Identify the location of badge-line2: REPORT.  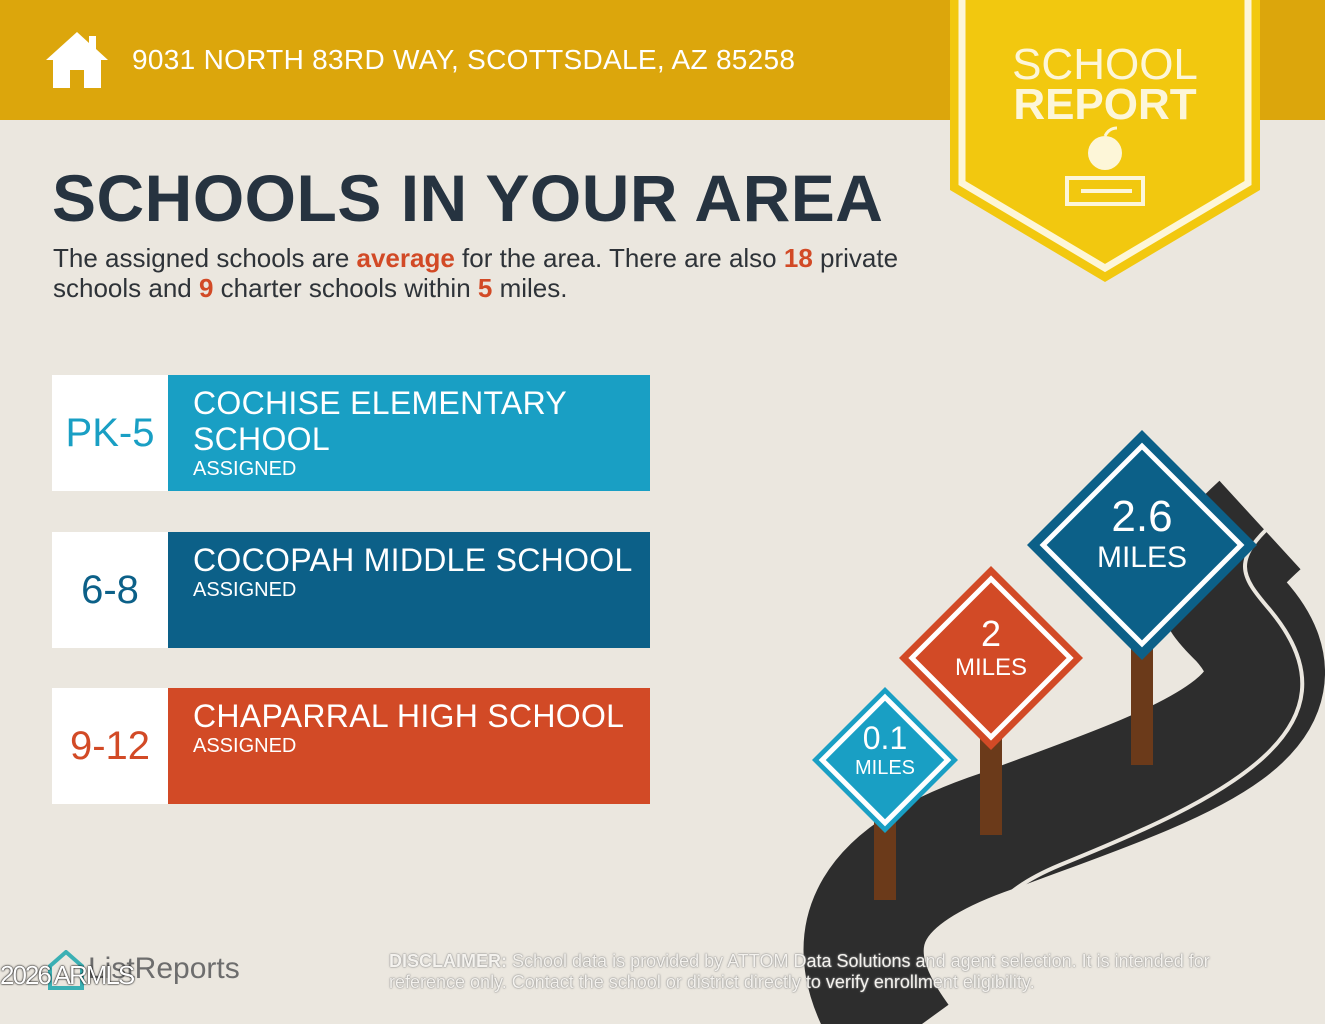
(1105, 104).